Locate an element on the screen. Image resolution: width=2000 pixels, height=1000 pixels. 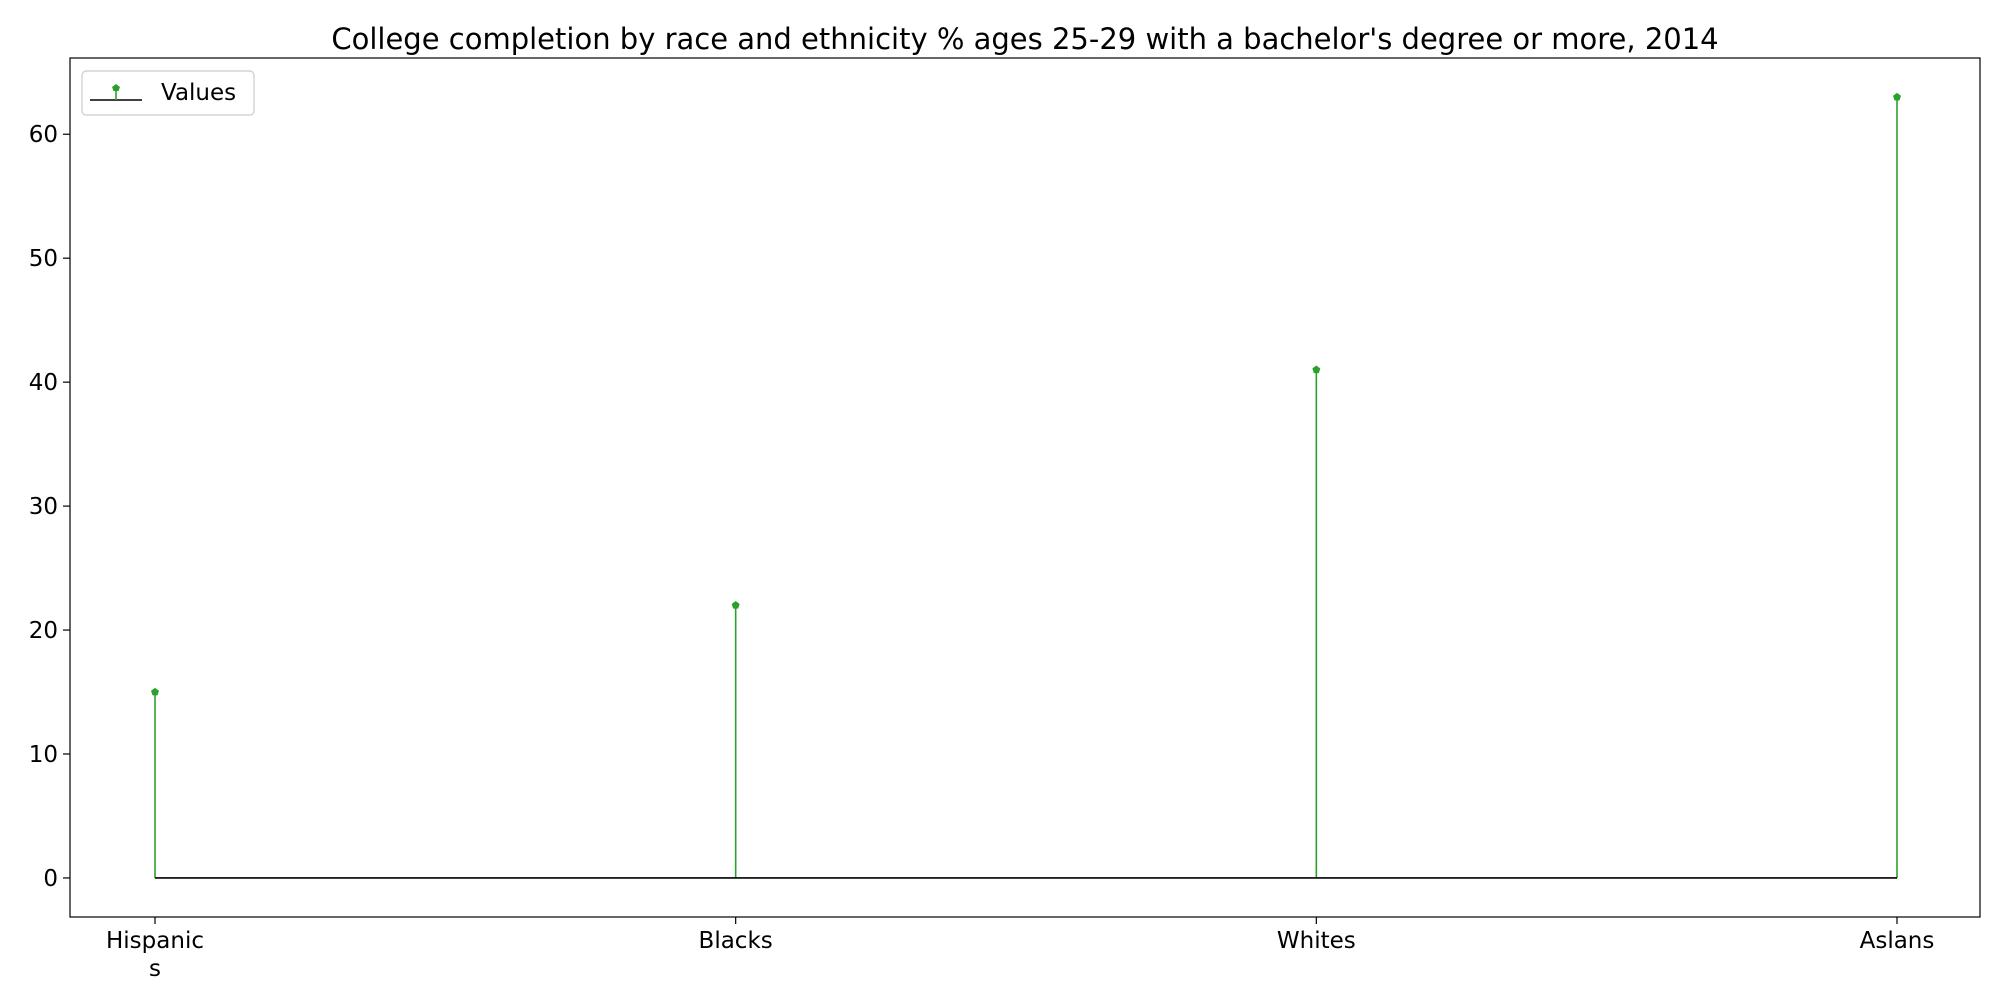
y-tick-label: 20 is located at coordinates (43, 631).